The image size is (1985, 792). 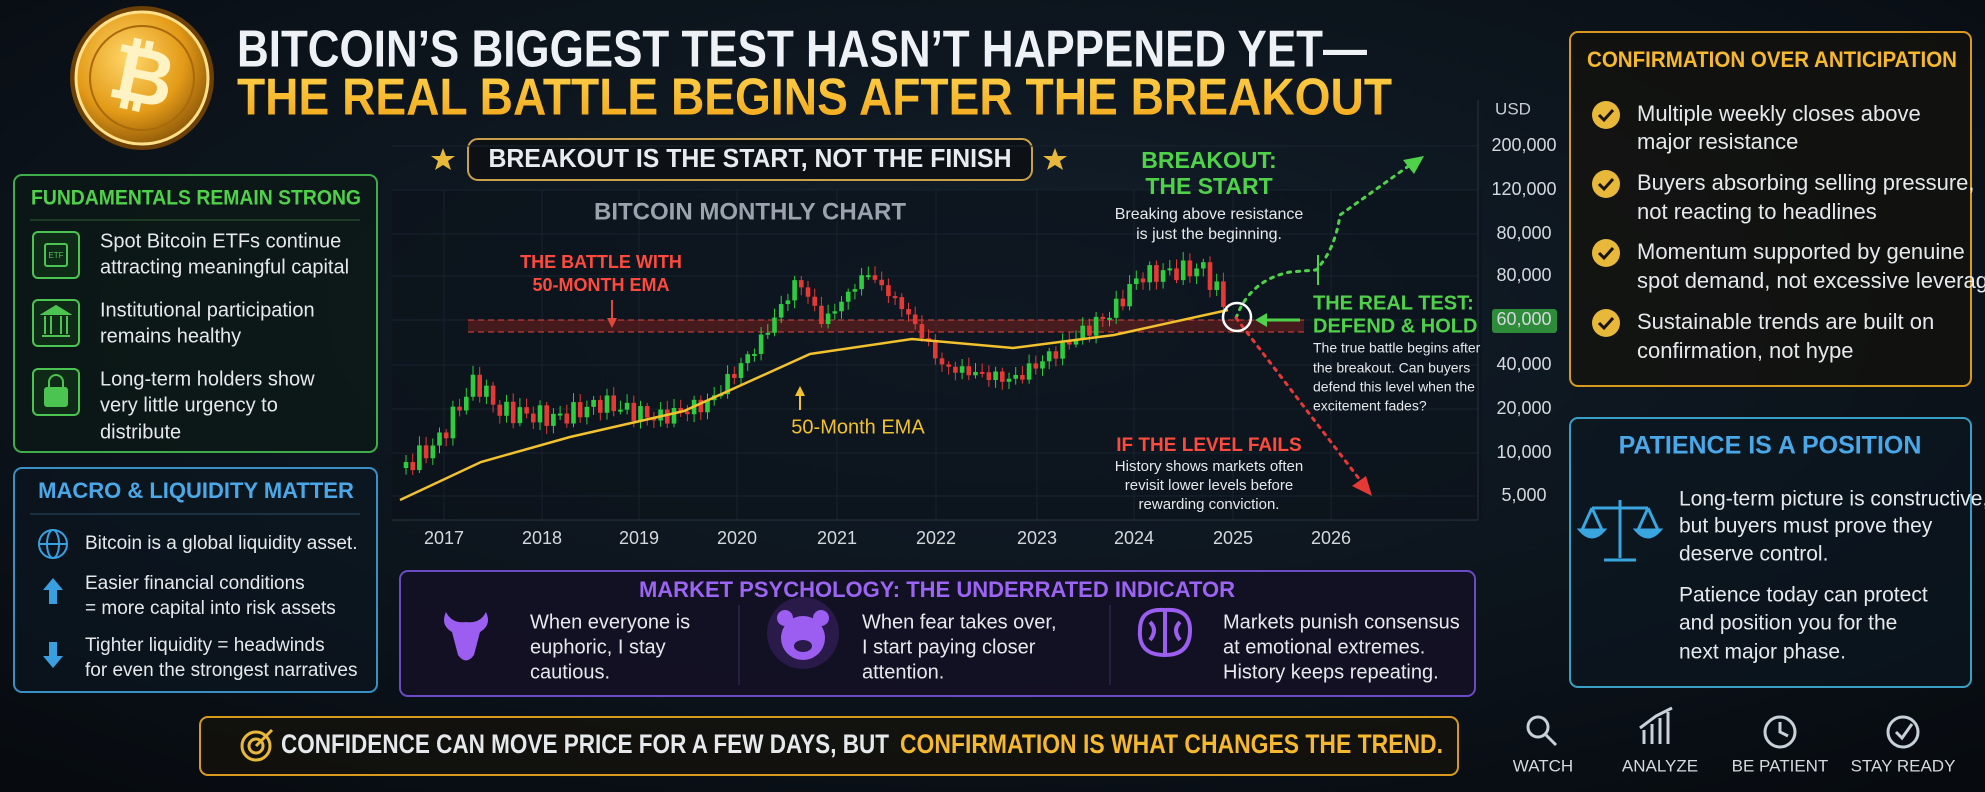 I want to click on psychology-icons, so click(x=818, y=633).